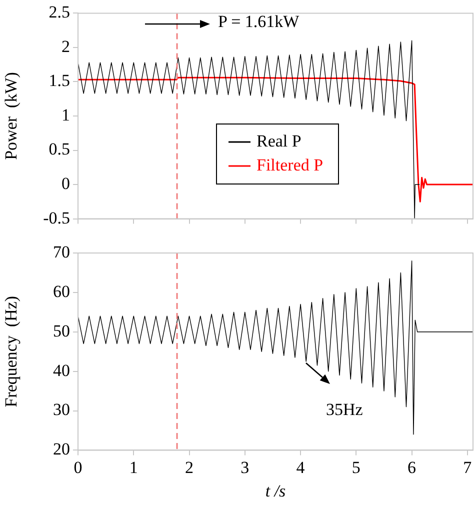 The image size is (476, 506). I want to click on x-tick-label: 7, so click(467, 467).